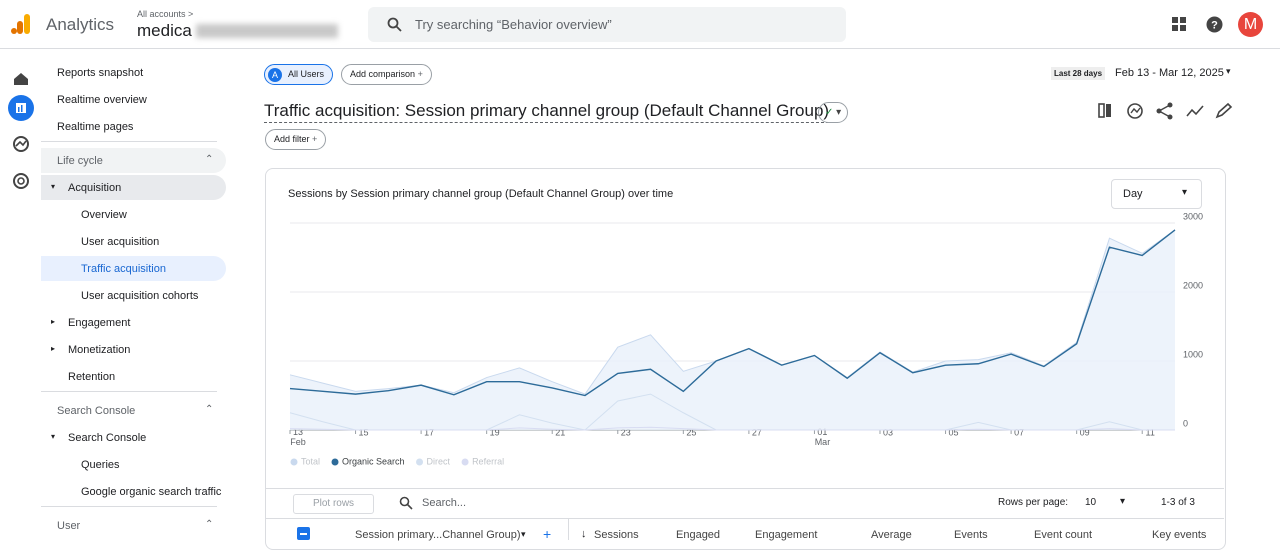  I want to click on sidebar-item: Reports snapshot, so click(100, 73).